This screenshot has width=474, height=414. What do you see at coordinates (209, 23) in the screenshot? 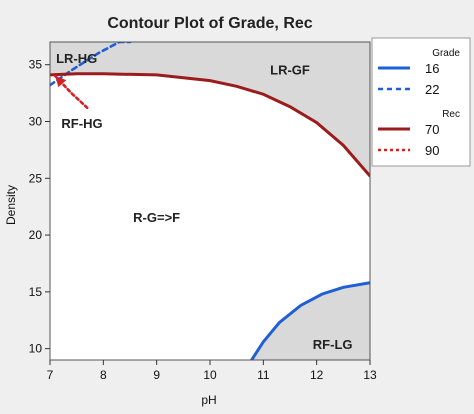
I see `chart-title: Contour Plot of Grade, Rec` at bounding box center [209, 23].